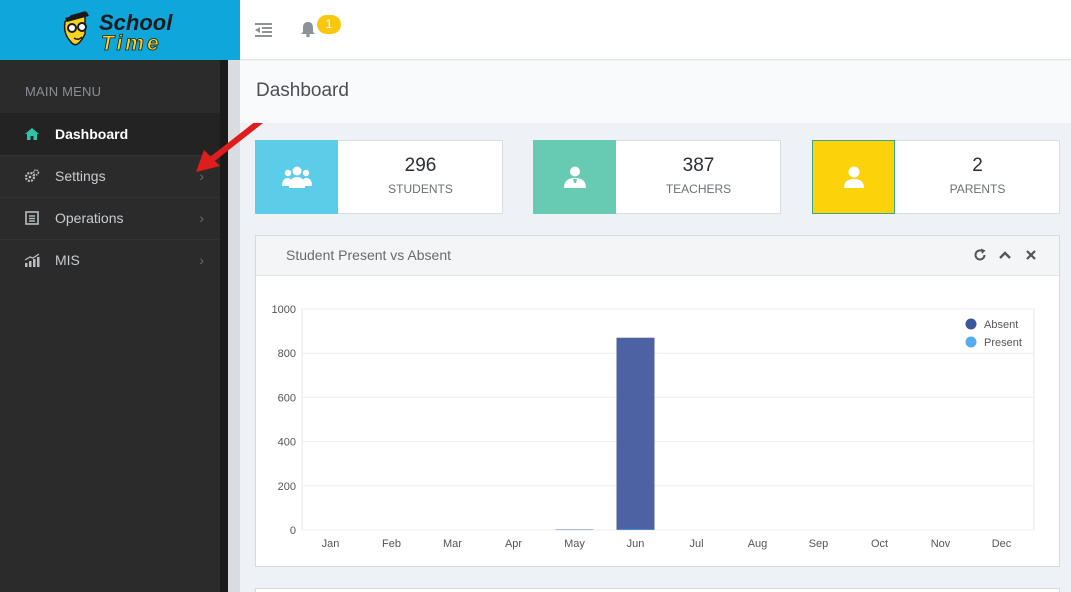  Describe the element at coordinates (224, 326) in the screenshot. I see `sidebar-scroll-gutter` at that location.